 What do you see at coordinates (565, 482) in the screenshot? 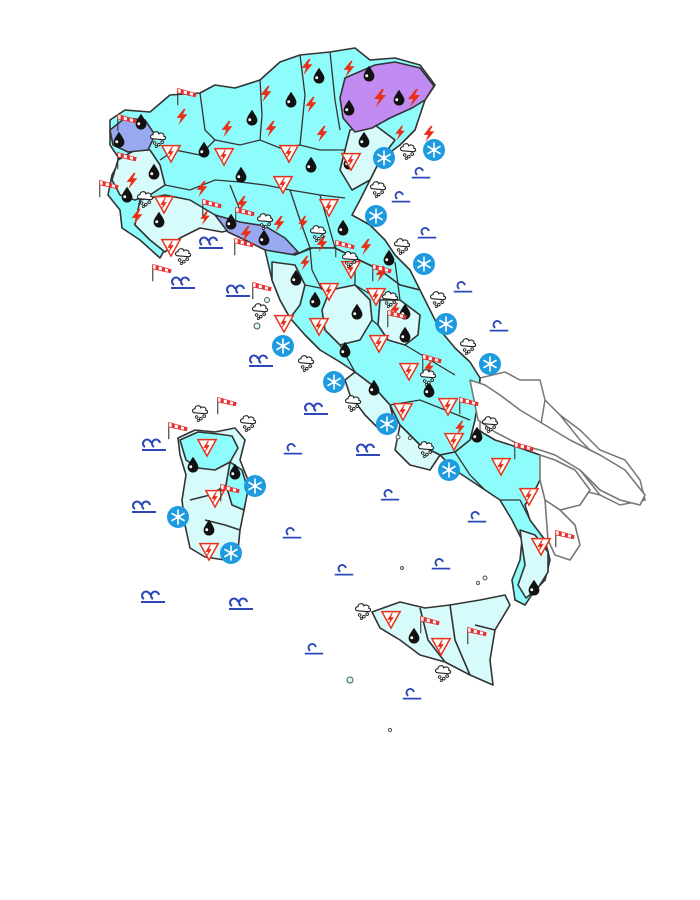
I see `region-basilicata` at bounding box center [565, 482].